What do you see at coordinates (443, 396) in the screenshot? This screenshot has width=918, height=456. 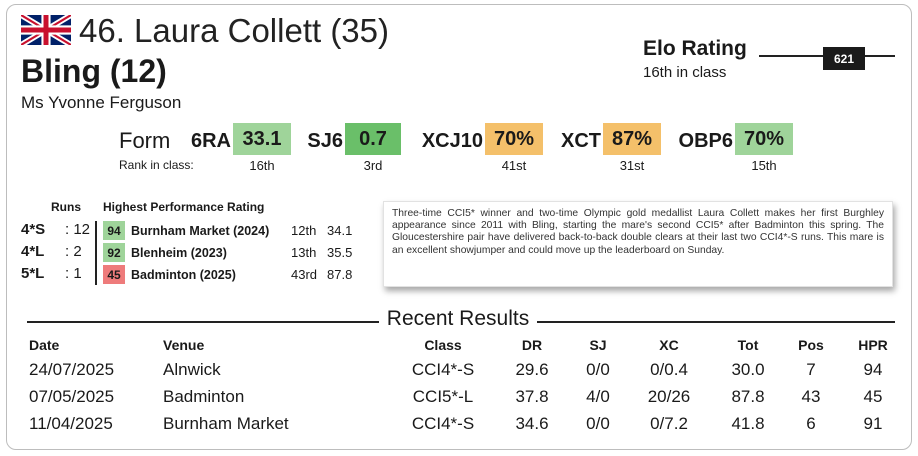 I see `result-class: CCI5*-L` at bounding box center [443, 396].